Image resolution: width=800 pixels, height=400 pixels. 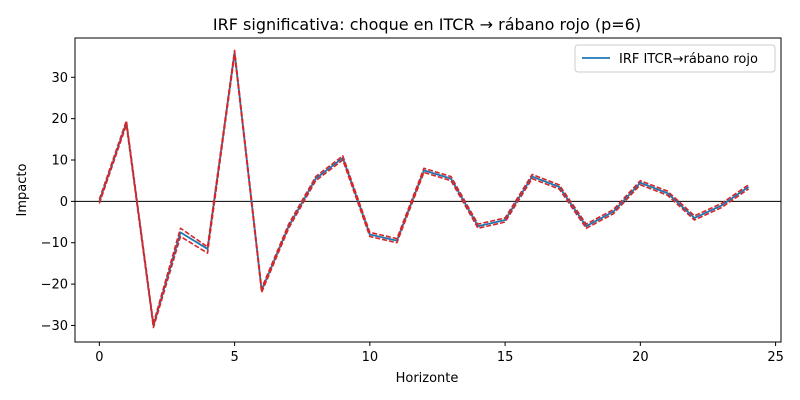 What do you see at coordinates (775, 357) in the screenshot?
I see `x-tick-label: 25` at bounding box center [775, 357].